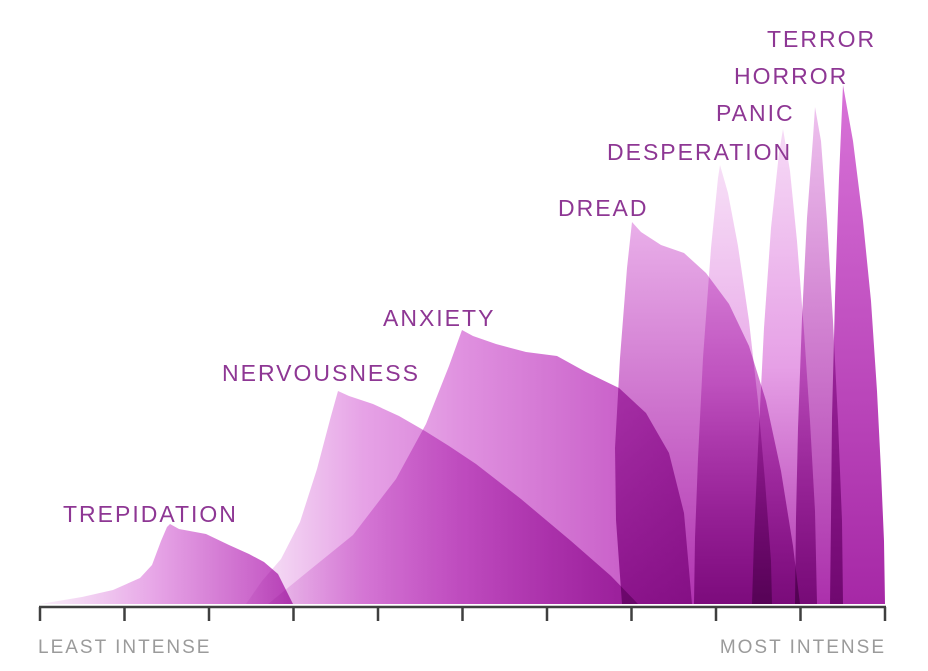 The width and height of the screenshot is (928, 671). What do you see at coordinates (603, 208) in the screenshot?
I see `emotion-label-dread: DREAD` at bounding box center [603, 208].